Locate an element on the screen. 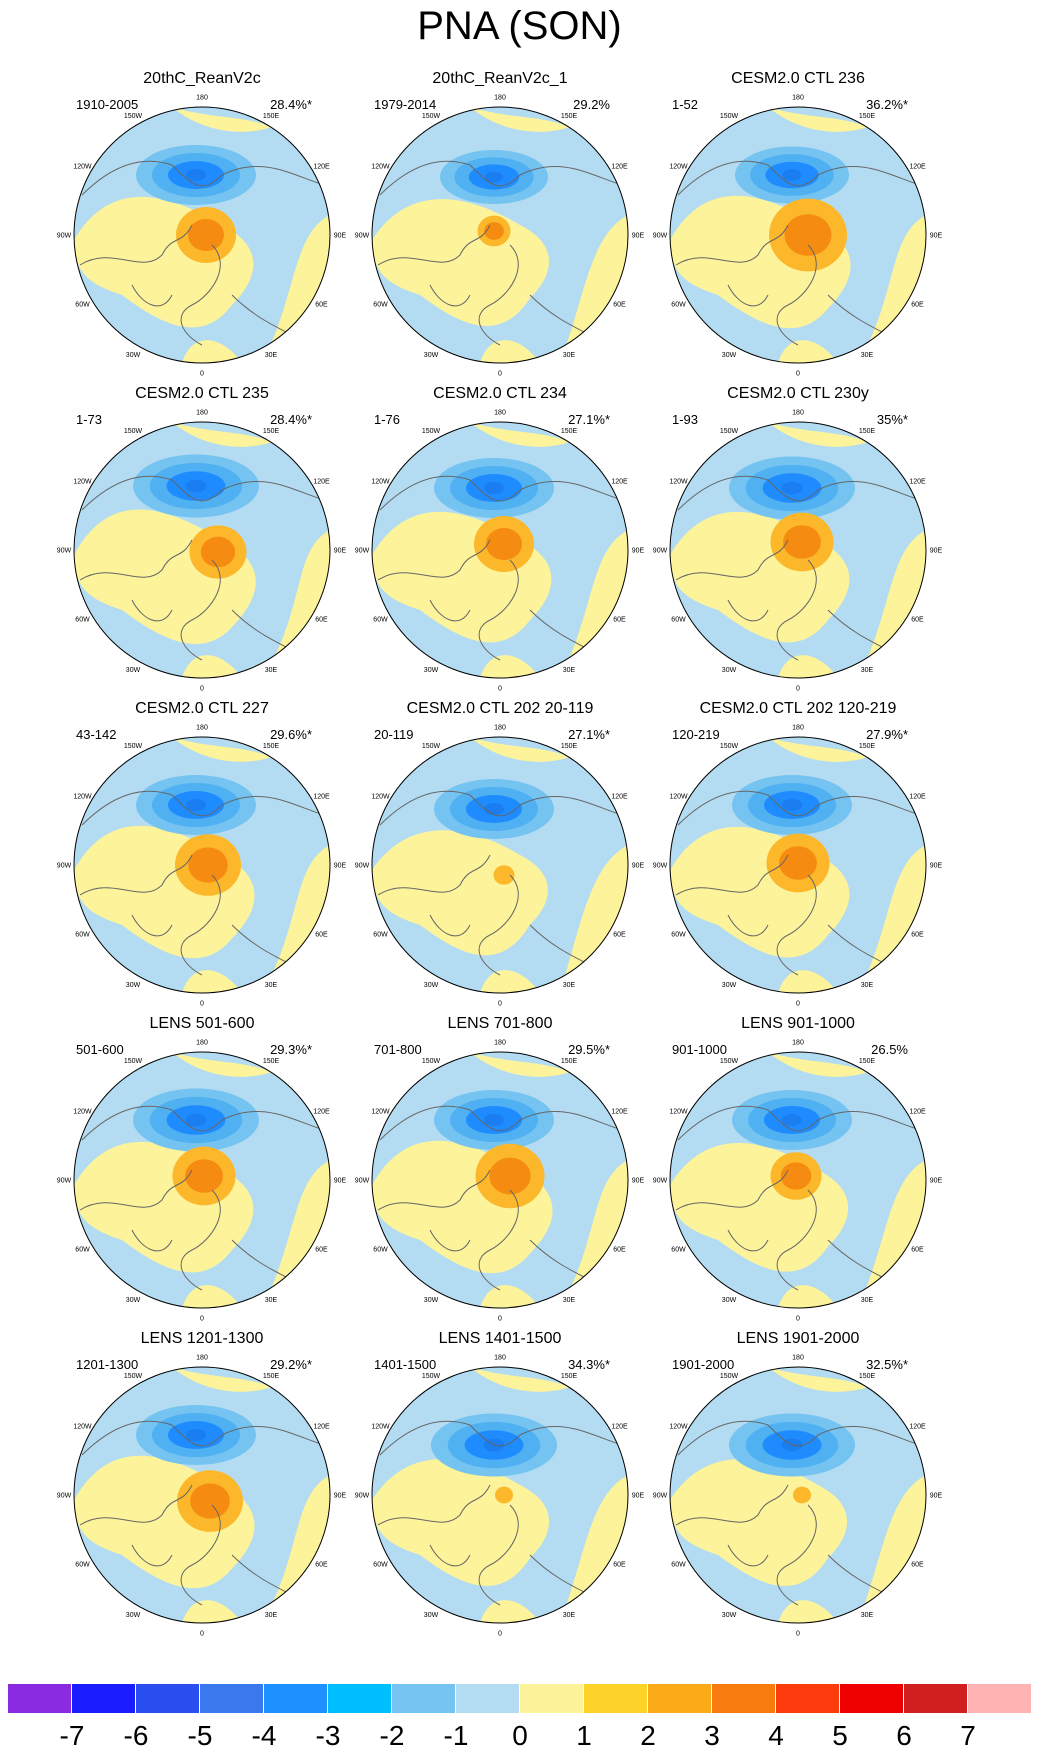 Image resolution: width=1039 pixels, height=1758 pixels. panel-explained-variance: 29.6%* is located at coordinates (291, 734).